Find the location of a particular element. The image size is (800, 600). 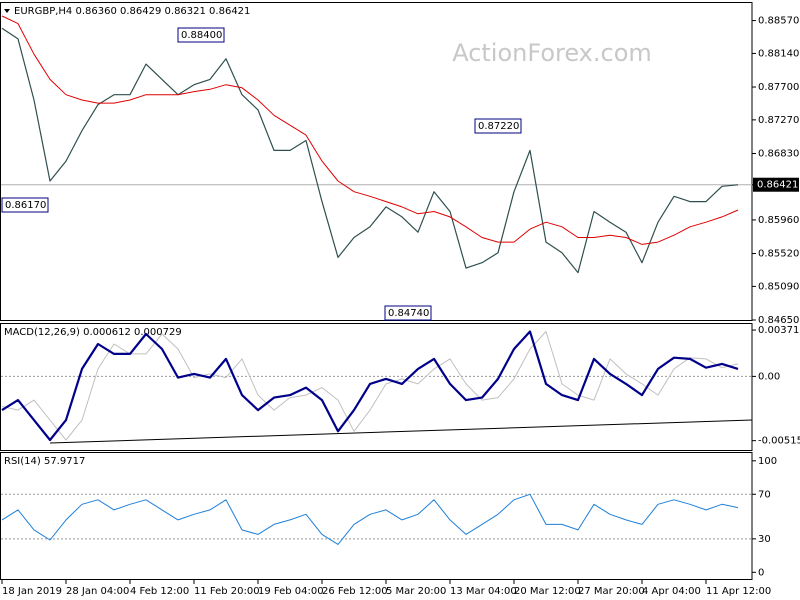

y-tick-label: 0.86421 is located at coordinates (777, 185).